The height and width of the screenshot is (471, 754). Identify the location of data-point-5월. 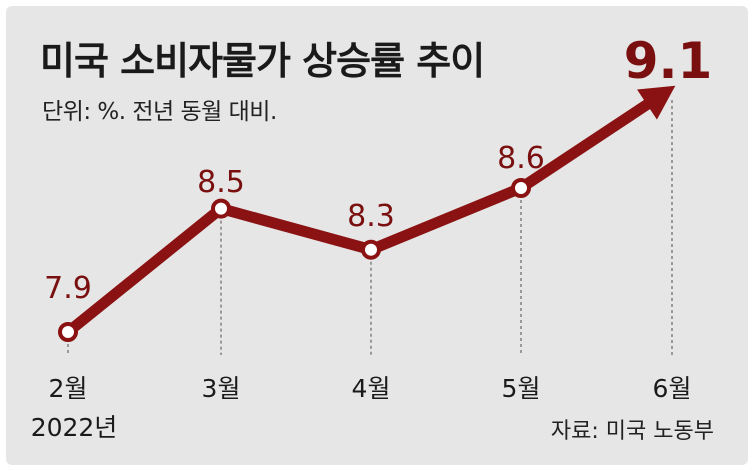
(521, 188).